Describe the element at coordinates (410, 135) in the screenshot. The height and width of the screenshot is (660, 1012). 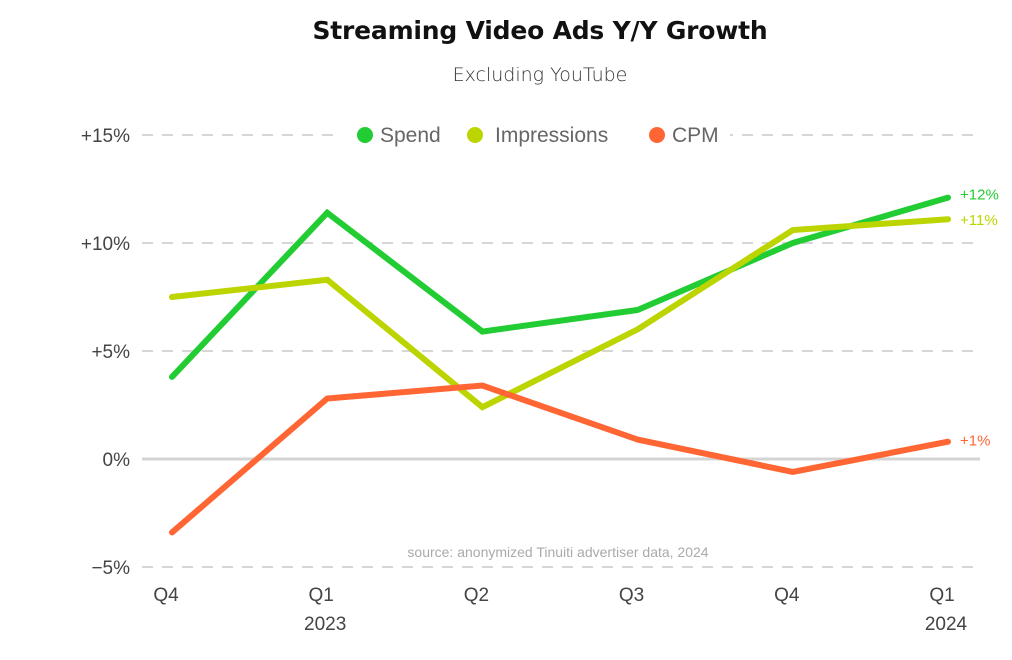
I see `legend-label: Spend` at that location.